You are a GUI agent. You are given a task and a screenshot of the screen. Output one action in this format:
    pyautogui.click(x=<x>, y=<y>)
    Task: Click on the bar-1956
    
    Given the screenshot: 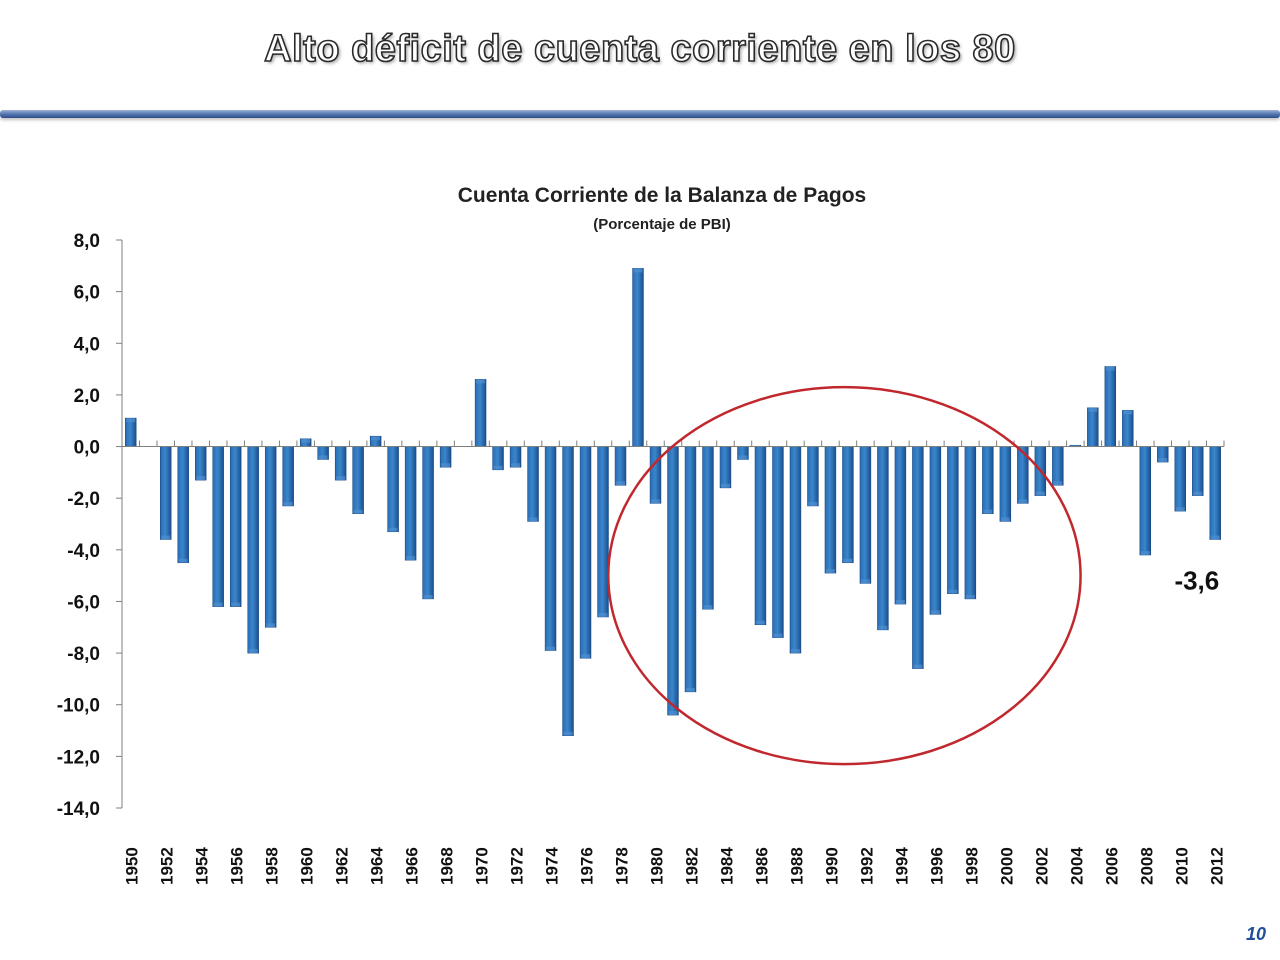 What is the action you would take?
    pyautogui.click(x=235, y=526)
    